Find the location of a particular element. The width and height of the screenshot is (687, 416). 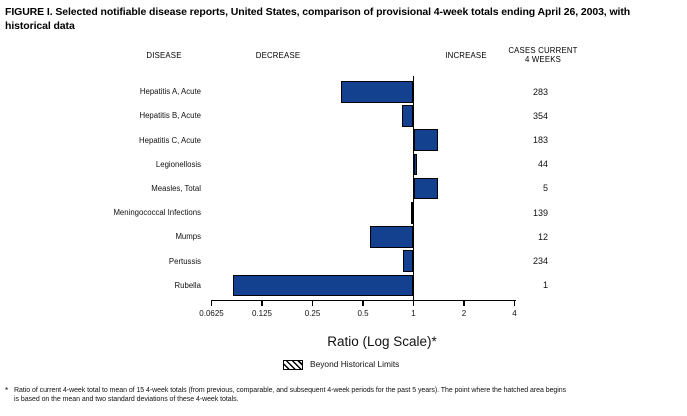

axis-tick-label: 0.125 is located at coordinates (262, 313).